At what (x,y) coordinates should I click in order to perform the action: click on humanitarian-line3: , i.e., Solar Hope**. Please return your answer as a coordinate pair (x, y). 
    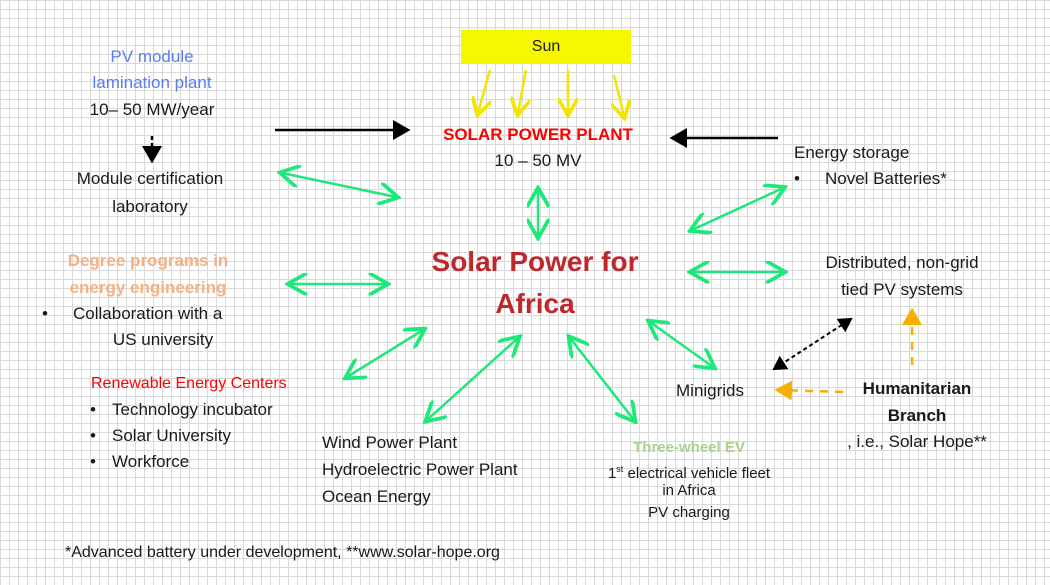
    Looking at the image, I should click on (917, 441).